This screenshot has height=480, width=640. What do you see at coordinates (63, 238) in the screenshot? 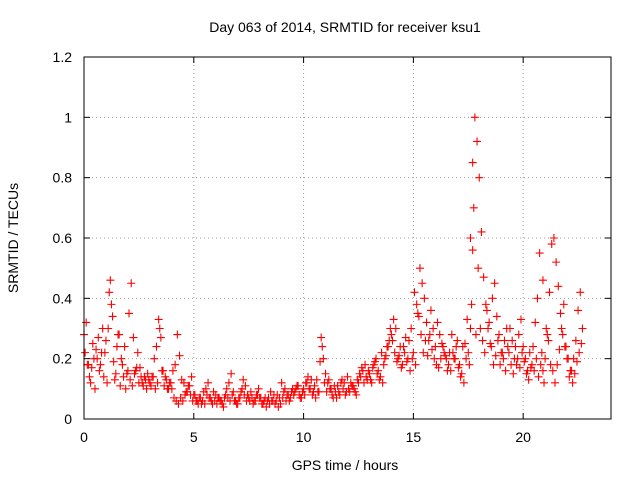
I see `y-tick-labels: 0 0.2 0.4 0.6 0.8 1 1.2` at bounding box center [63, 238].